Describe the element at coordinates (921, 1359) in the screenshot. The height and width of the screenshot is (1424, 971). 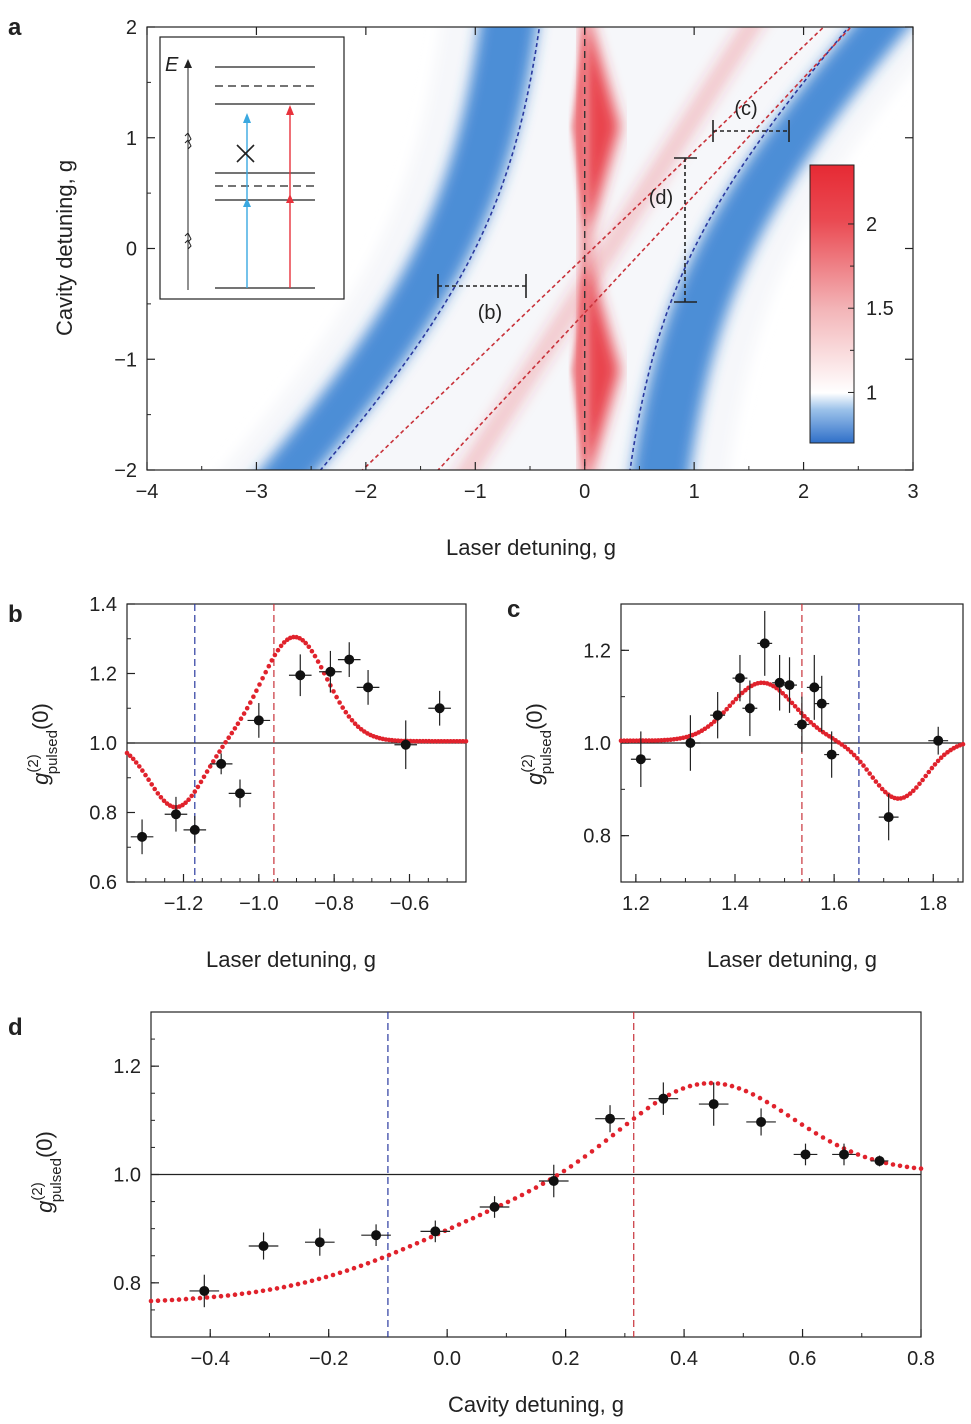
I see `x-tick-label: 0.8` at that location.